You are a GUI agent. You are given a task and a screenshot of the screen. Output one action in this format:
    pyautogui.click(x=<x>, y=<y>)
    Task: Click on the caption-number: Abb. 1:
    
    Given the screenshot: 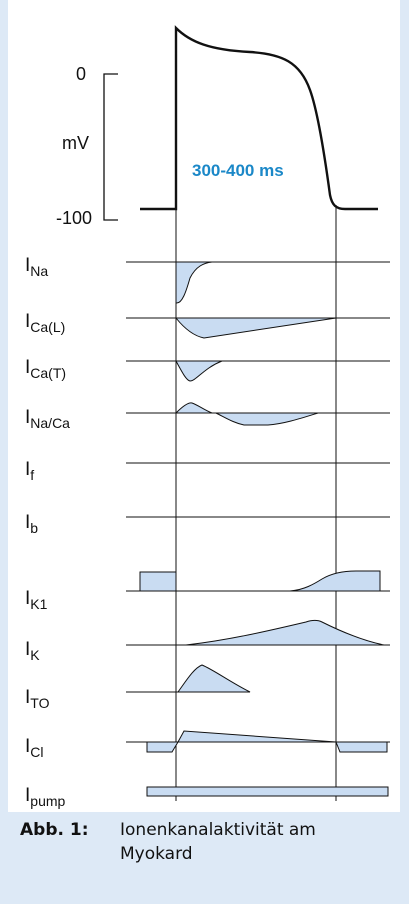 What is the action you would take?
    pyautogui.click(x=54, y=830)
    